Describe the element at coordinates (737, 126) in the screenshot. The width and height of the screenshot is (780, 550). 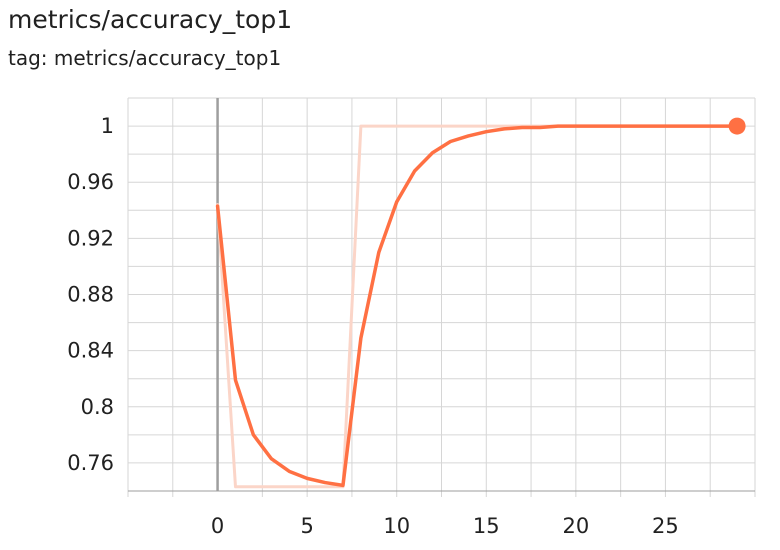
I see `last-point-marker` at that location.